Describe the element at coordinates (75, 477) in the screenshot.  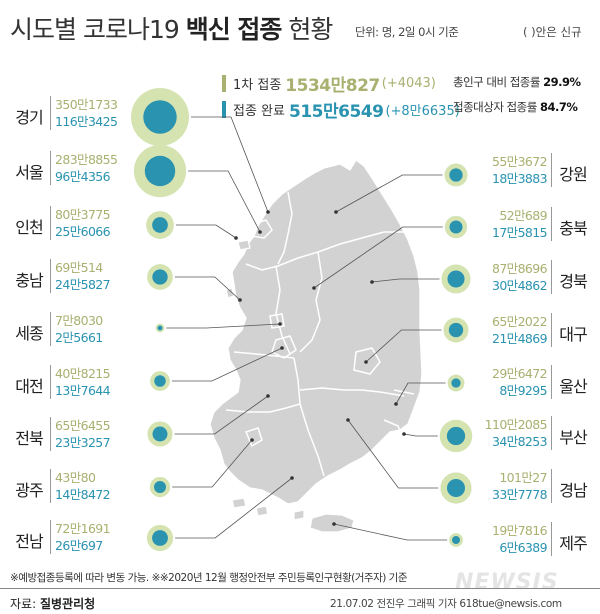
I see `first-dose-count: 43만80` at that location.